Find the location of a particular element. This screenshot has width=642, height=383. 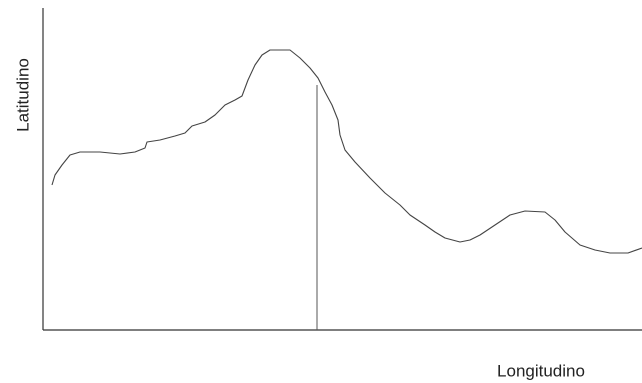

y-axis-label: Latitudino is located at coordinates (22, 95).